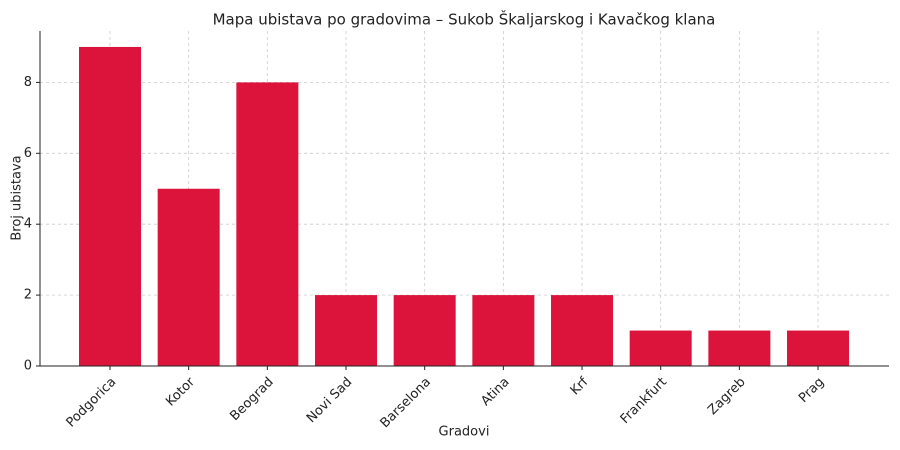 The width and height of the screenshot is (900, 450). What do you see at coordinates (495, 392) in the screenshot?
I see `x-tick-label: Atina` at bounding box center [495, 392].